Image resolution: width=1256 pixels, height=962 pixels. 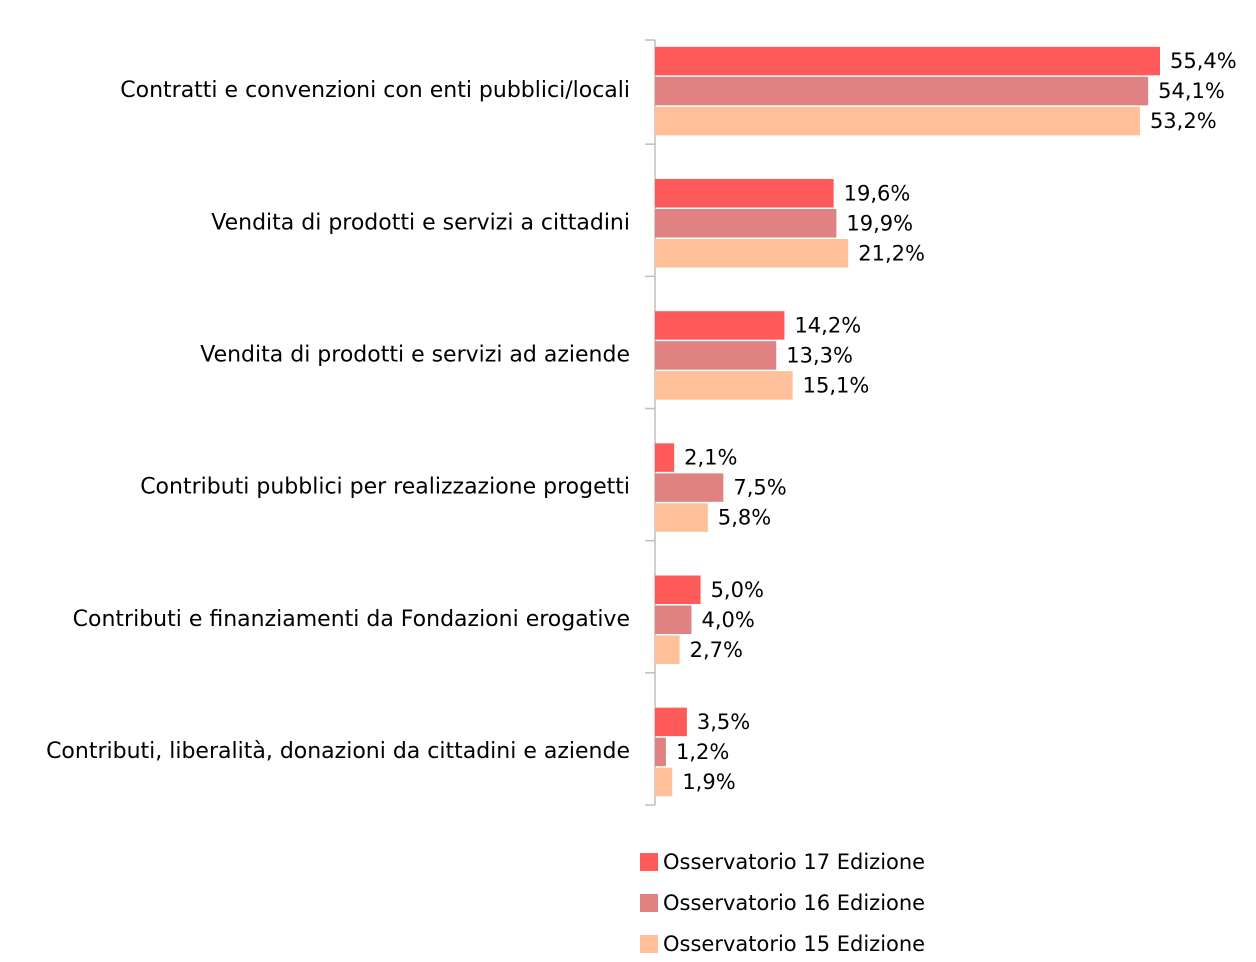 I want to click on data-label: 2,1%, so click(x=710, y=458).